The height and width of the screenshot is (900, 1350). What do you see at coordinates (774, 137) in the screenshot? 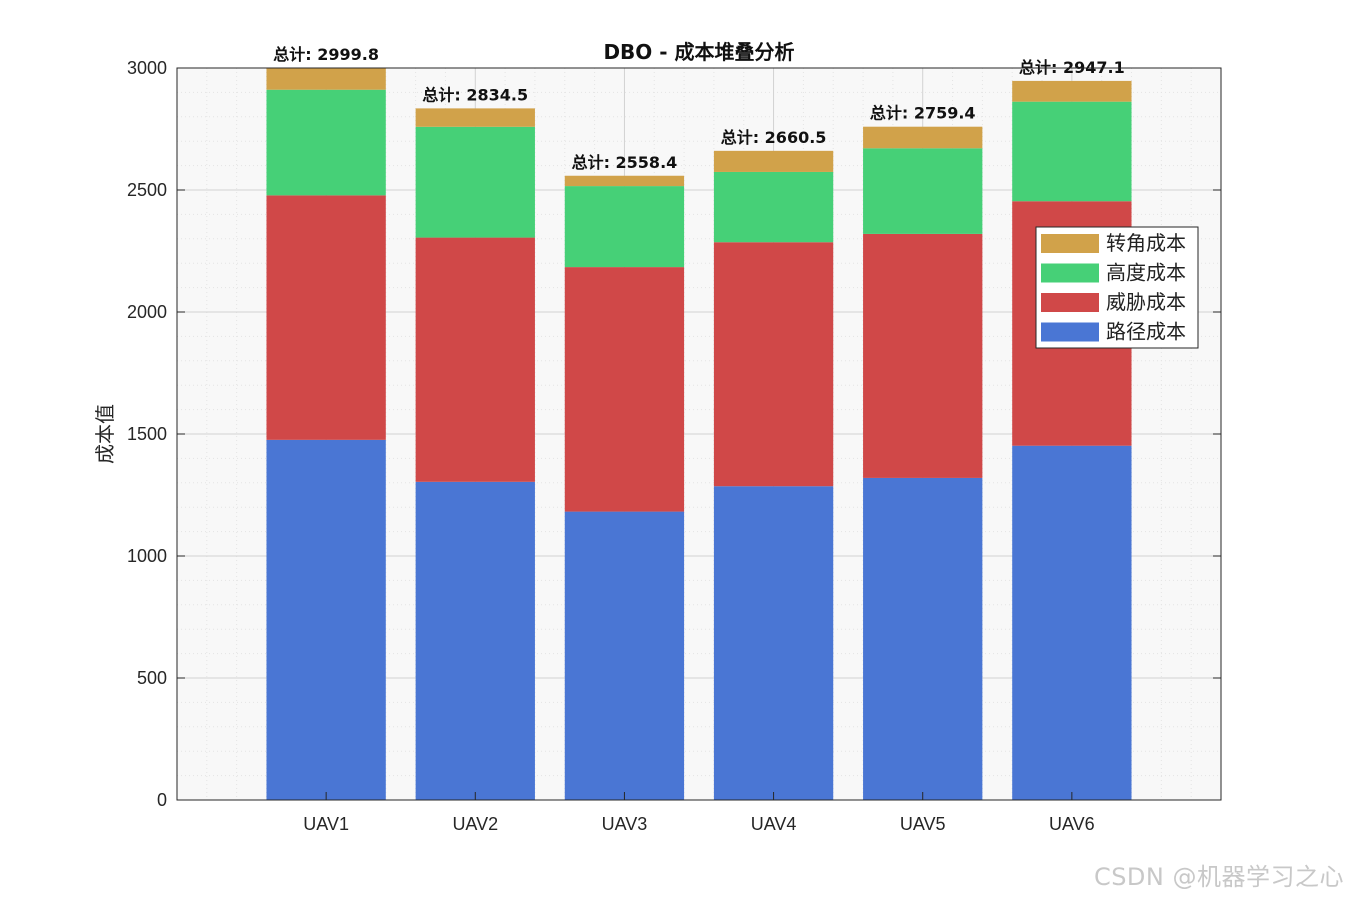
I see `total-label: 总计: 2660.5` at bounding box center [774, 137].